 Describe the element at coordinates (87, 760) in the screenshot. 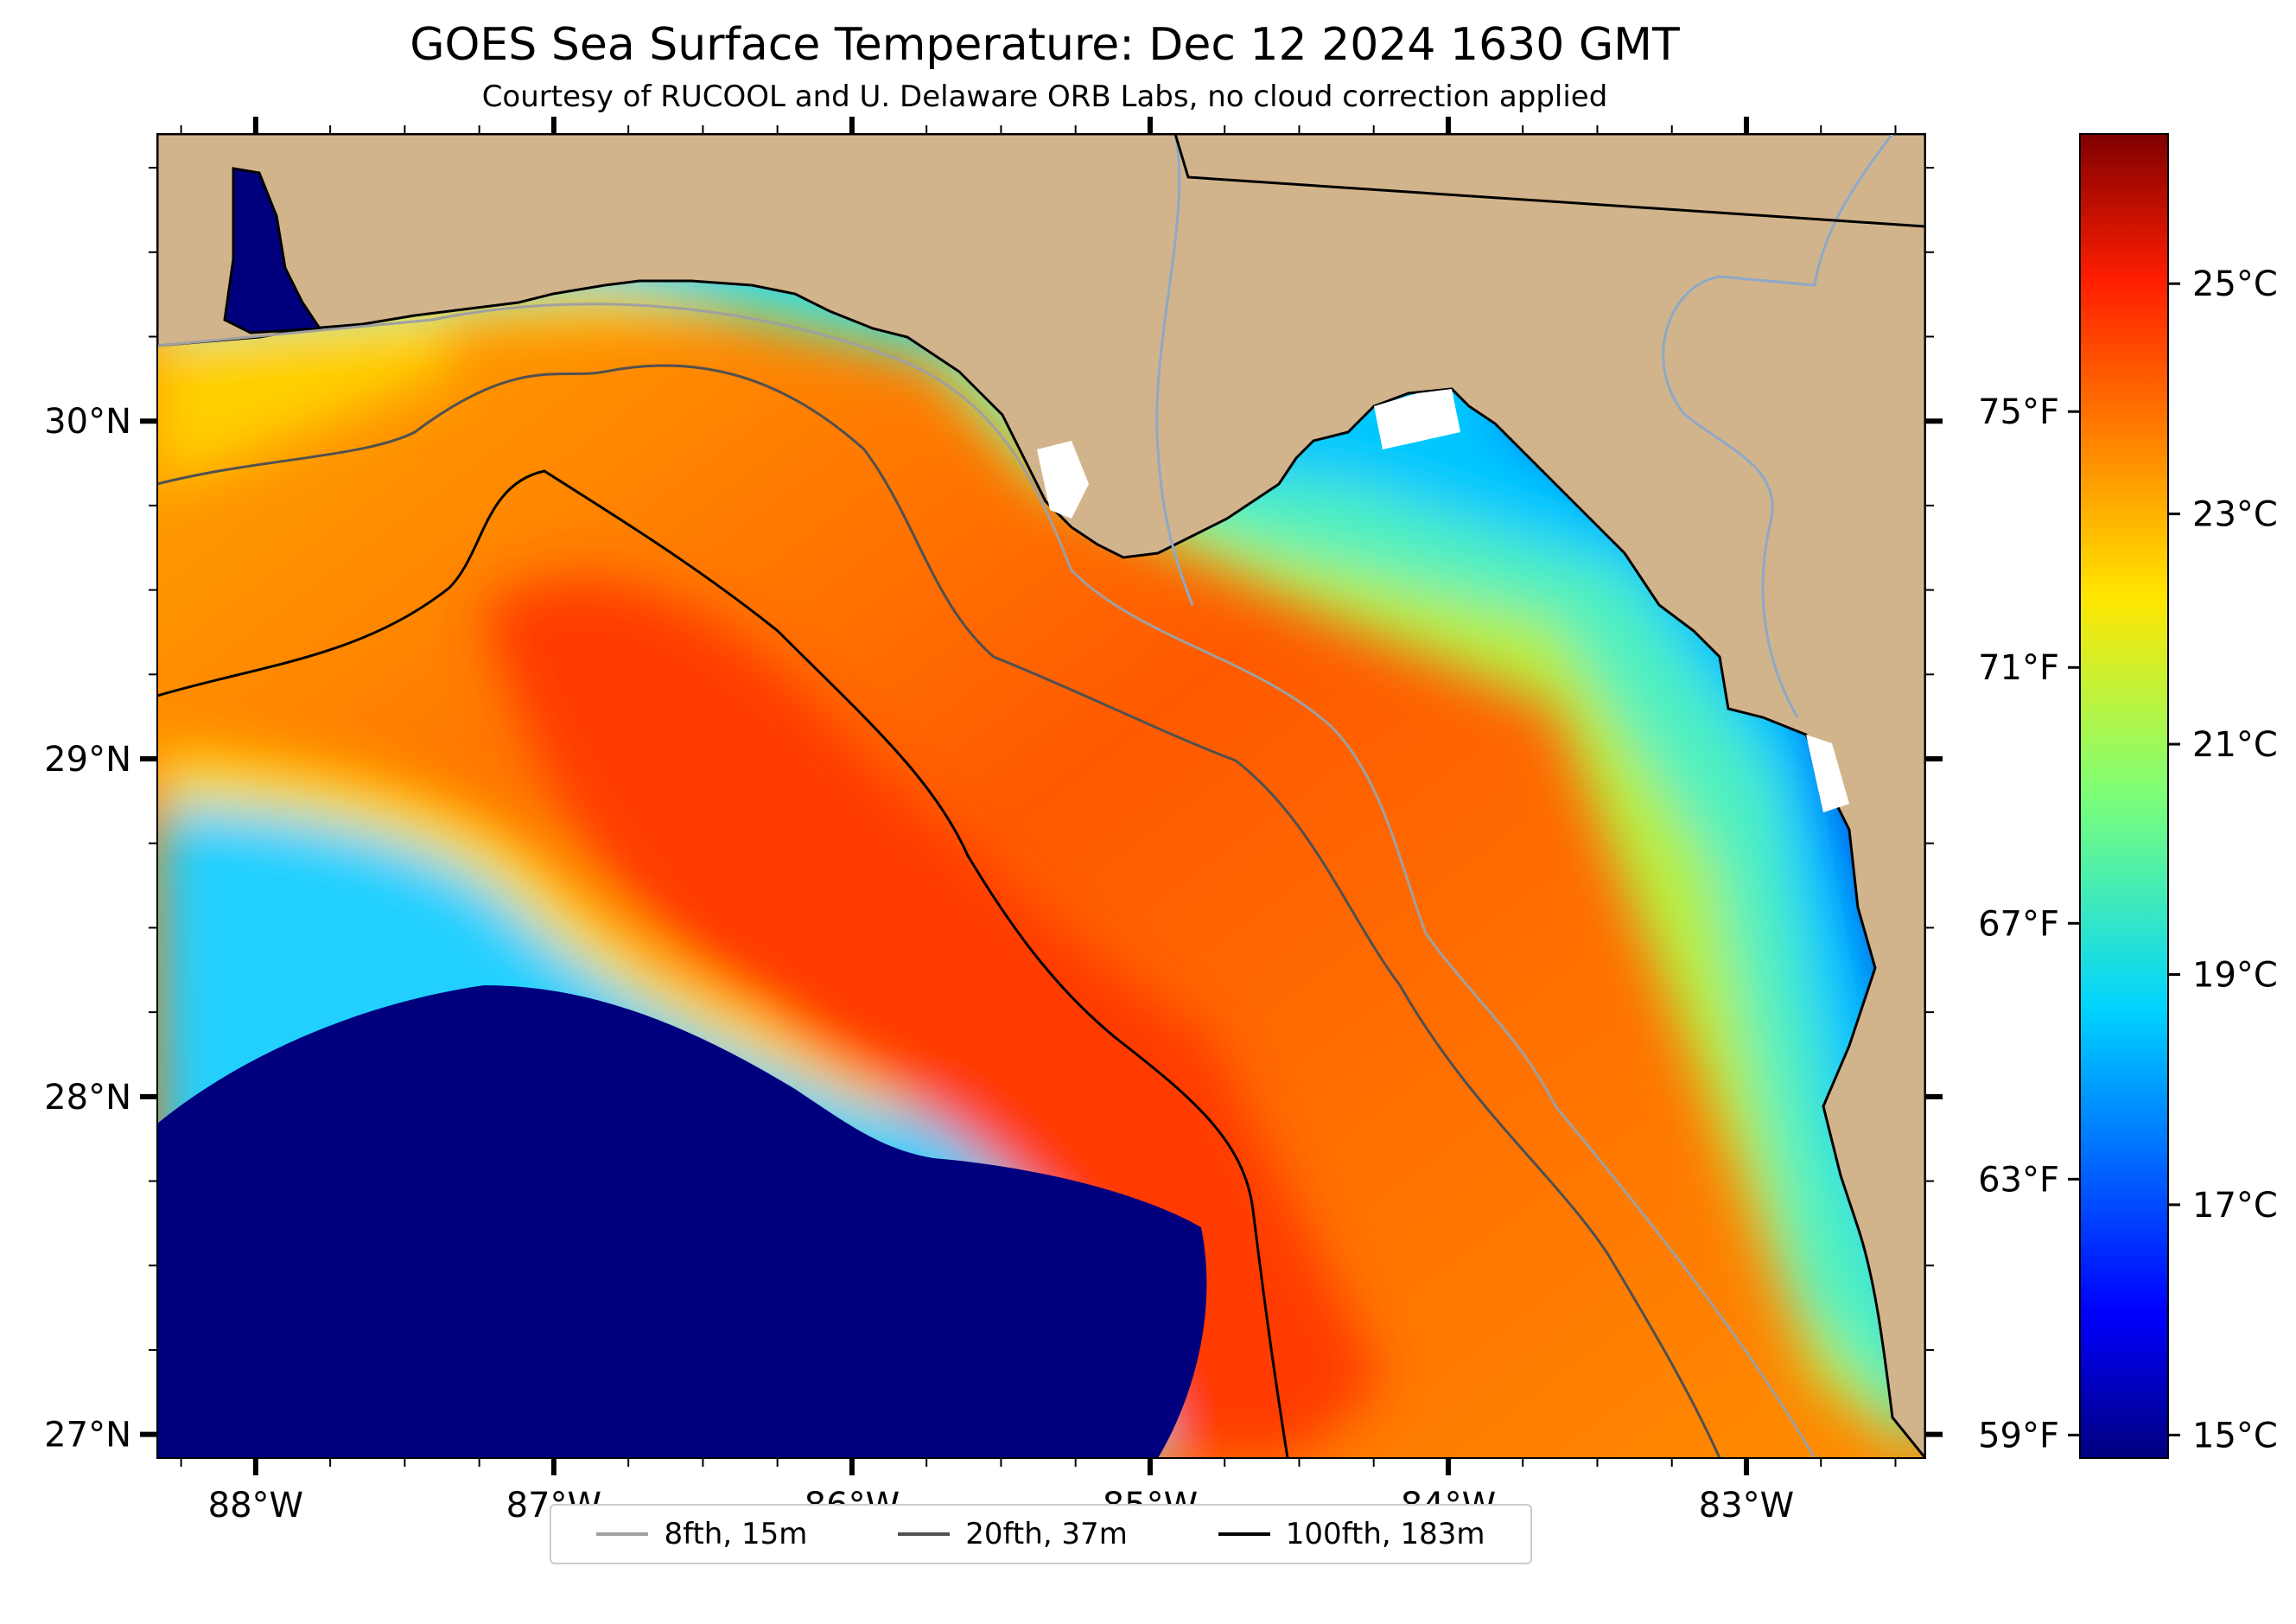

I see `lat-tick-label: 29°N` at that location.